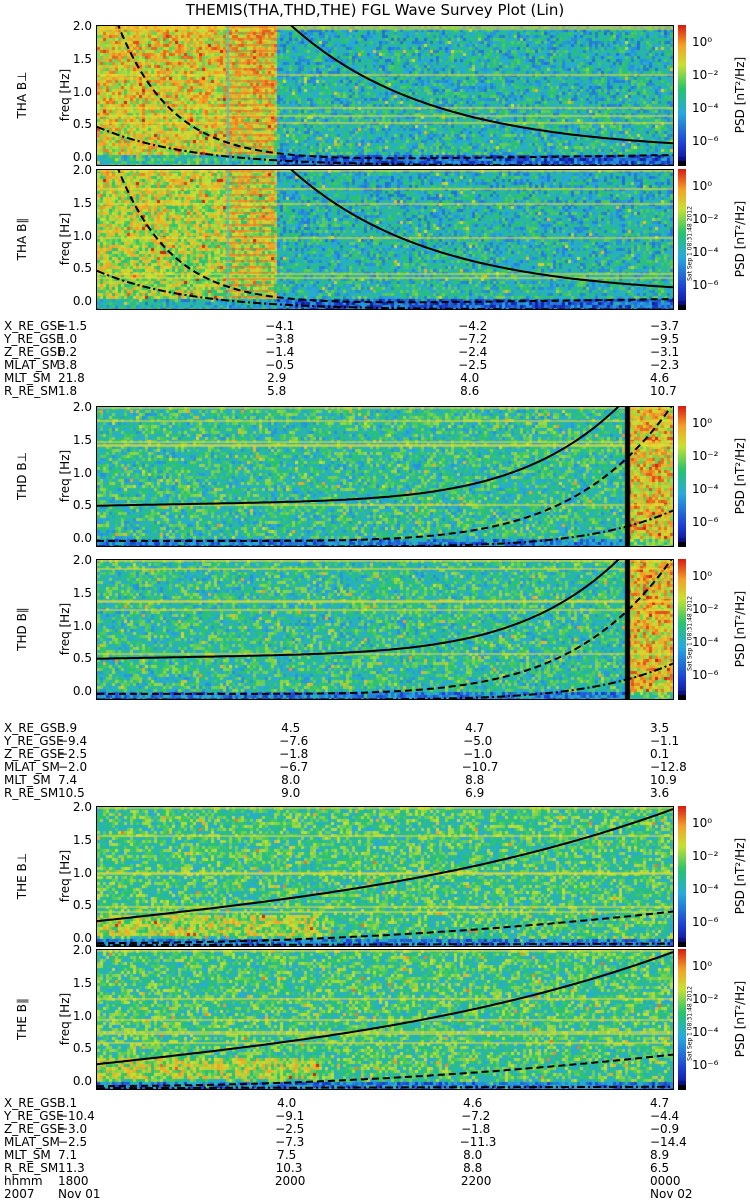 The height and width of the screenshot is (1201, 750). Describe the element at coordinates (280, 365) in the screenshot. I see `ephemeris-value: −0.5` at that location.